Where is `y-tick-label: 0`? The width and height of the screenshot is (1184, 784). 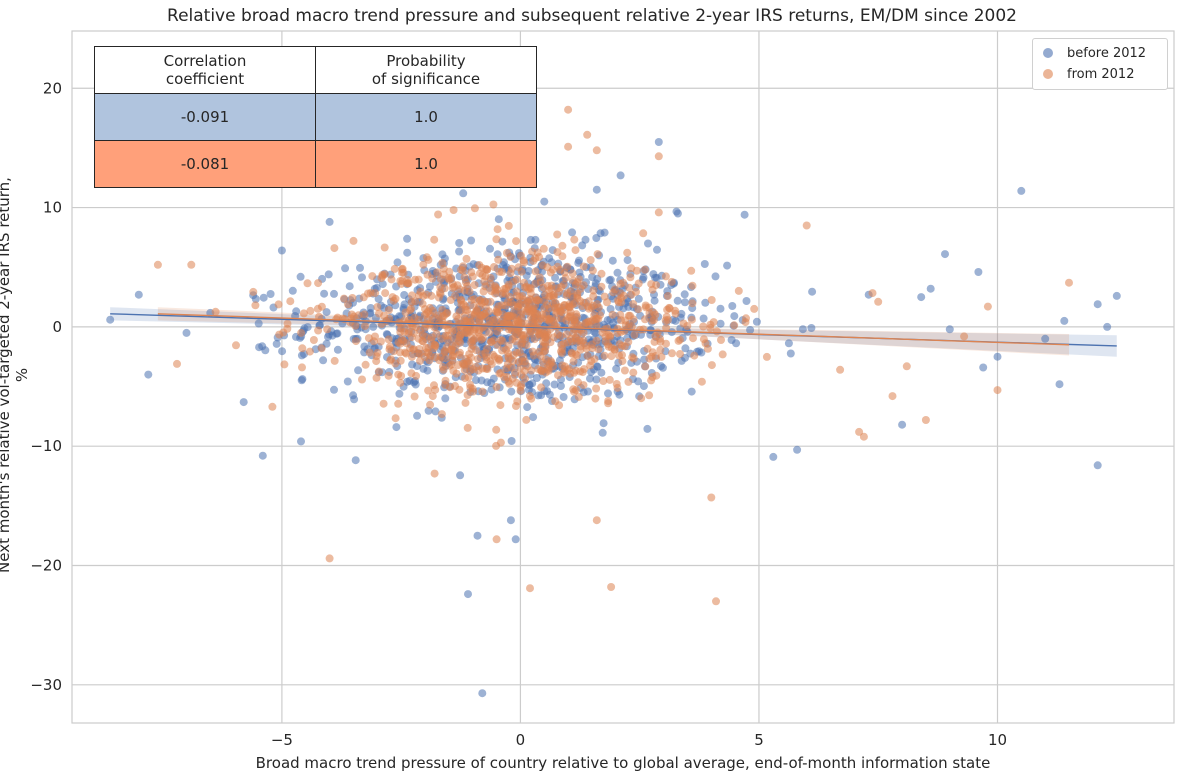
y-tick-label: 0 is located at coordinates (57, 327).